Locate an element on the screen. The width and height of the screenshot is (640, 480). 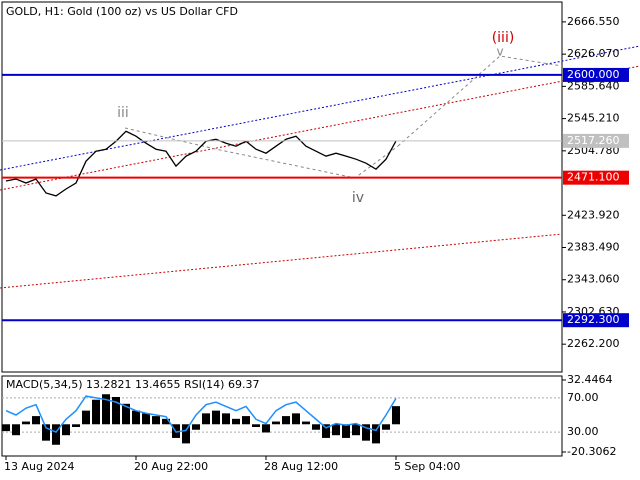
y-tick-label: 2343.060 is located at coordinates (593, 279).